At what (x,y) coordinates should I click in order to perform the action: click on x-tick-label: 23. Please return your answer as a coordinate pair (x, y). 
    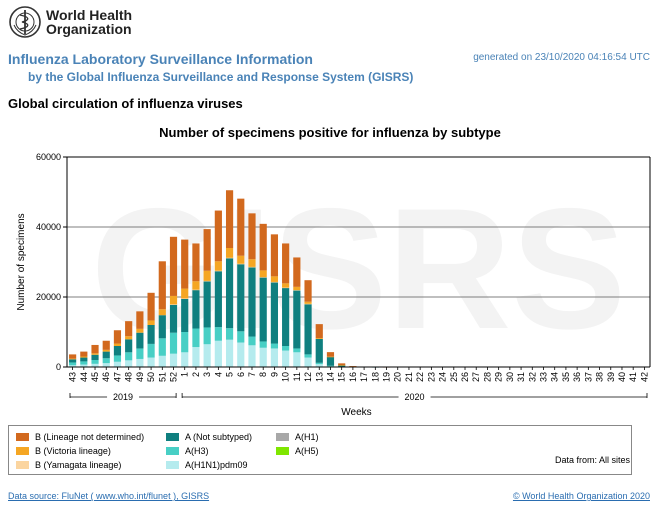
    Looking at the image, I should click on (431, 377).